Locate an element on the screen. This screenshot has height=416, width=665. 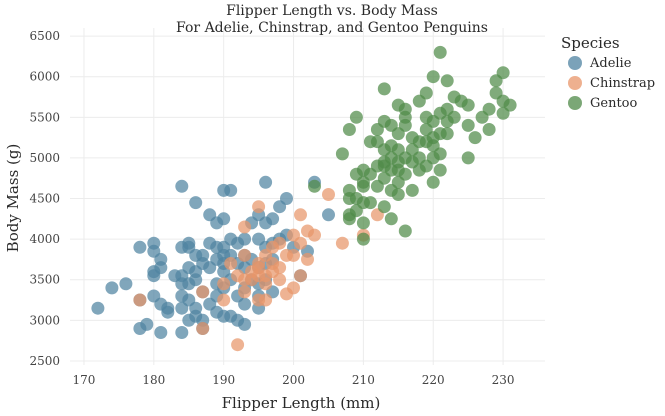
legend-item-gentoo: Gentoo is located at coordinates (603, 103).